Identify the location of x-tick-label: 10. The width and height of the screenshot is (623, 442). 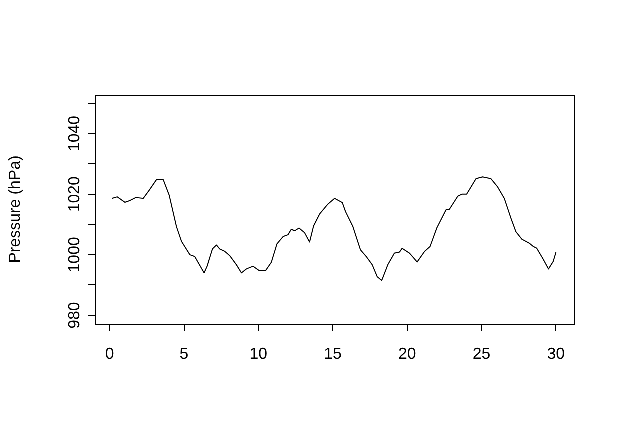
(259, 355).